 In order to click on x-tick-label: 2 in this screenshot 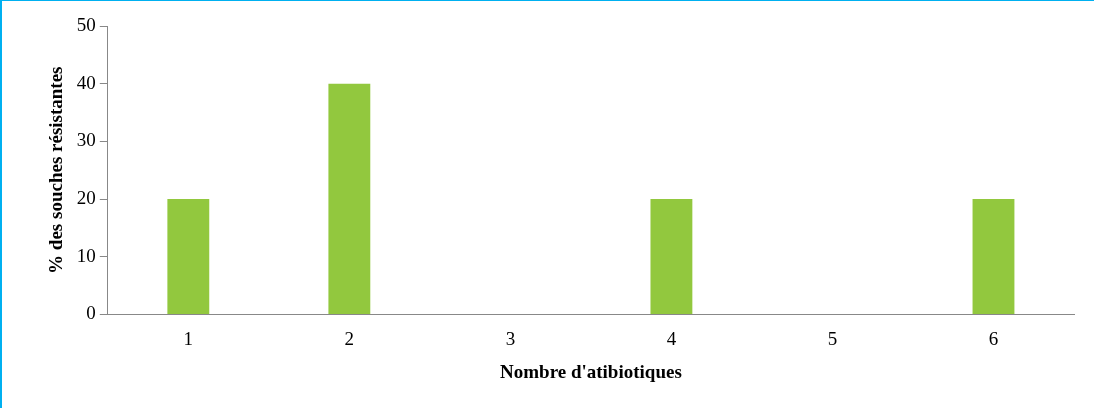, I will do `click(349, 338)`.